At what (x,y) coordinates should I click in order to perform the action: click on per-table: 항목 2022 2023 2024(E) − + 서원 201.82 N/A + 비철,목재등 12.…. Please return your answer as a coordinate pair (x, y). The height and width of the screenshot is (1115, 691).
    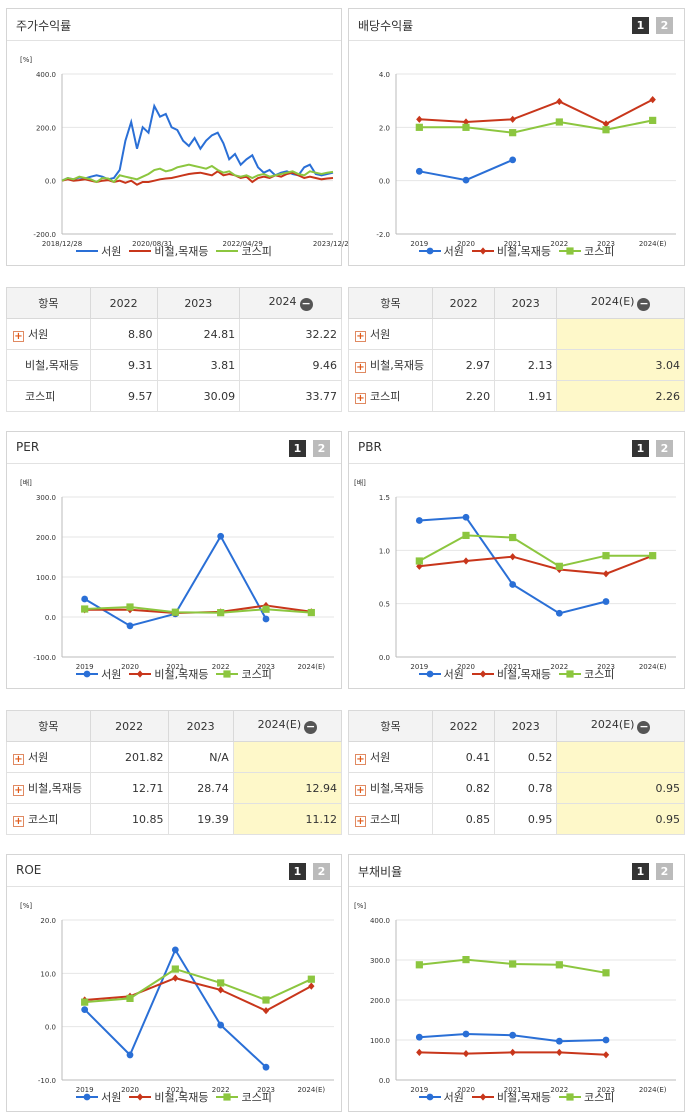
    Looking at the image, I should click on (174, 772).